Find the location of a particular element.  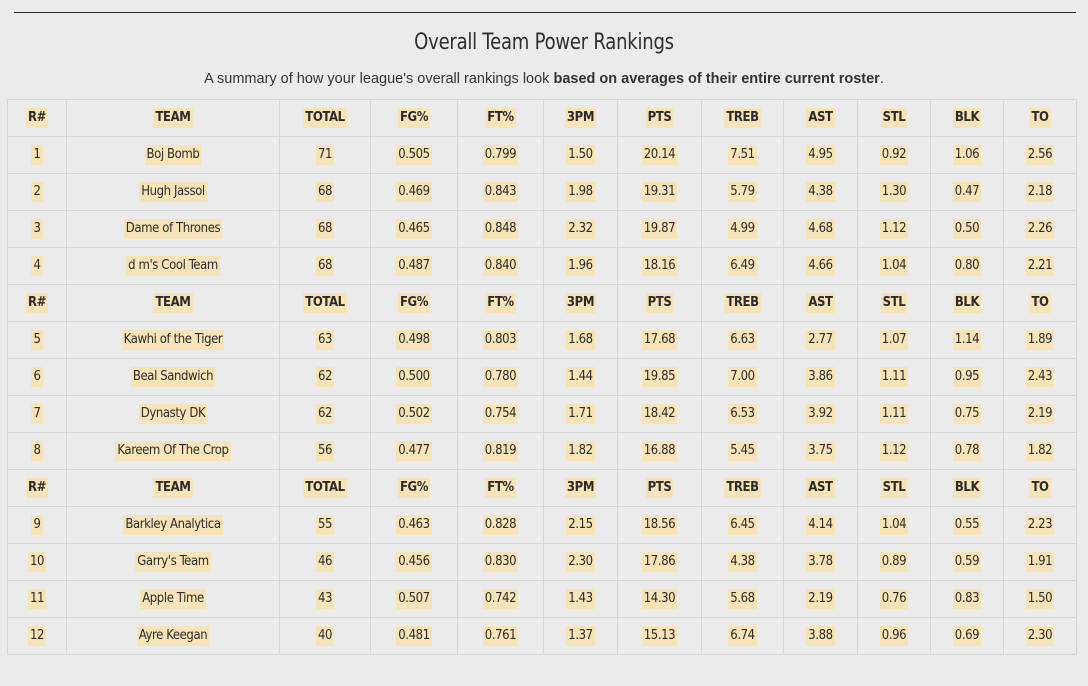

cell-value: 4.66 is located at coordinates (820, 266).